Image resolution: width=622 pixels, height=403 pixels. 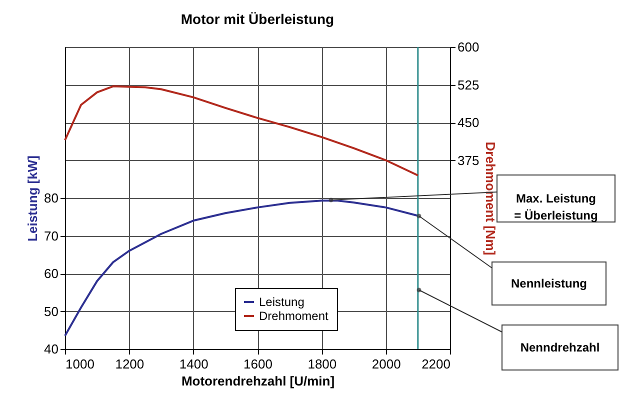 What do you see at coordinates (51, 311) in the screenshot?
I see `y-tick-label: 50` at bounding box center [51, 311].